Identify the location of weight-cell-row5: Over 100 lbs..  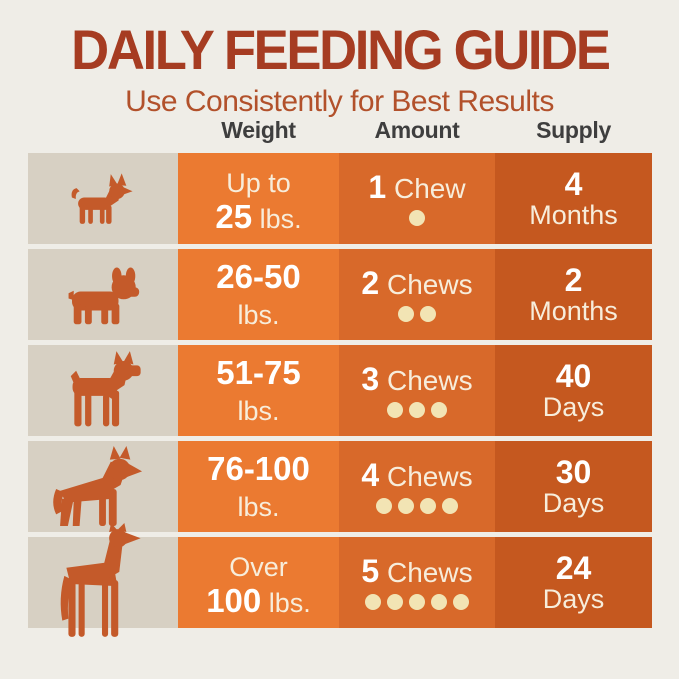
(258, 582).